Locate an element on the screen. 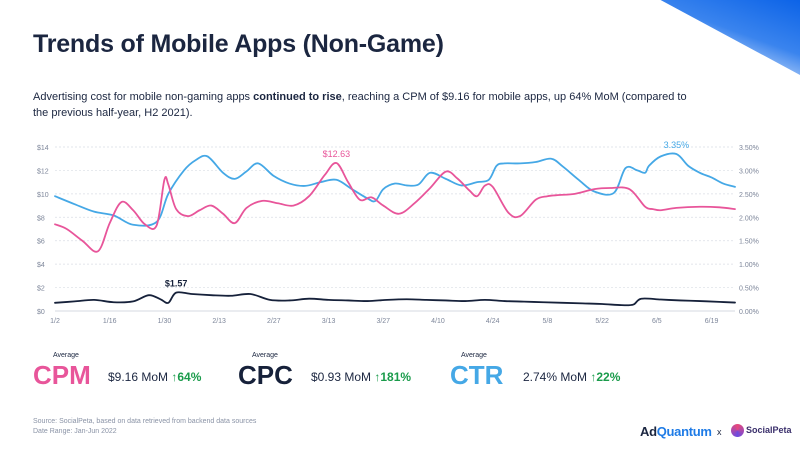  page-title: Trends of Mobile Apps (Non-Game) is located at coordinates (238, 44).